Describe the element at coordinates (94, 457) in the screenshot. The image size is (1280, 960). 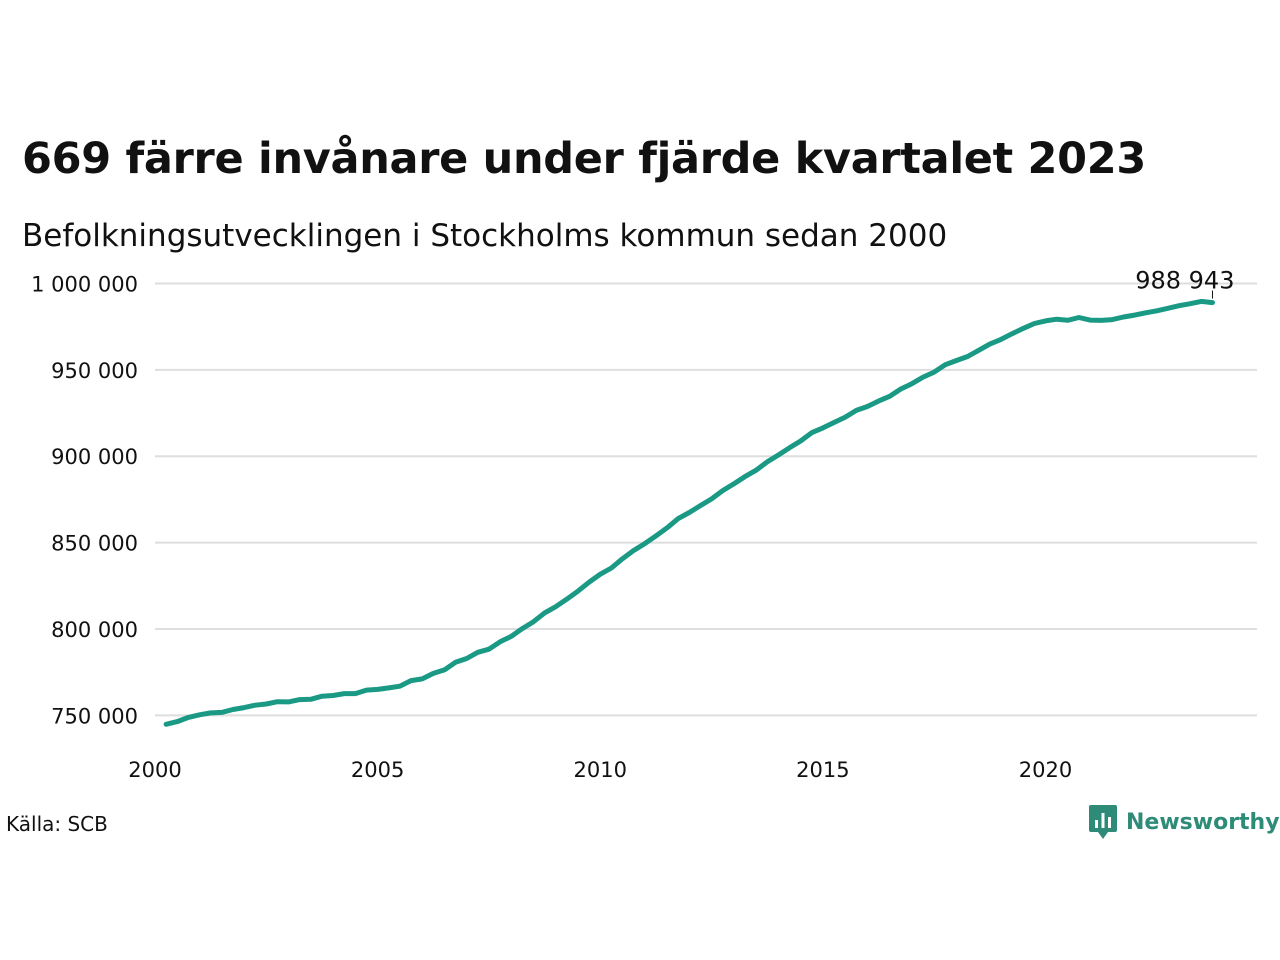
I see `y-tick-label: 900 000` at that location.